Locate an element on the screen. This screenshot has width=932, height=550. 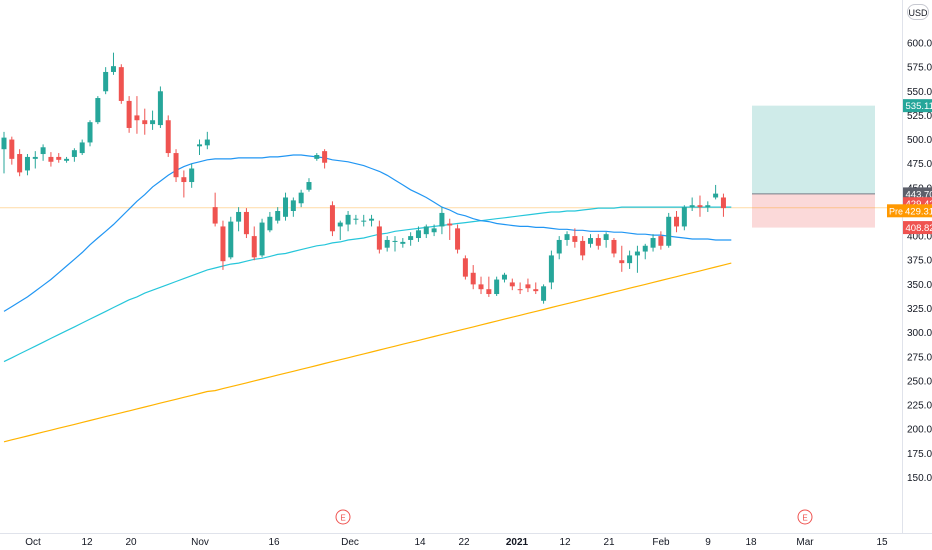
time-tick-label: Dec is located at coordinates (350, 542).